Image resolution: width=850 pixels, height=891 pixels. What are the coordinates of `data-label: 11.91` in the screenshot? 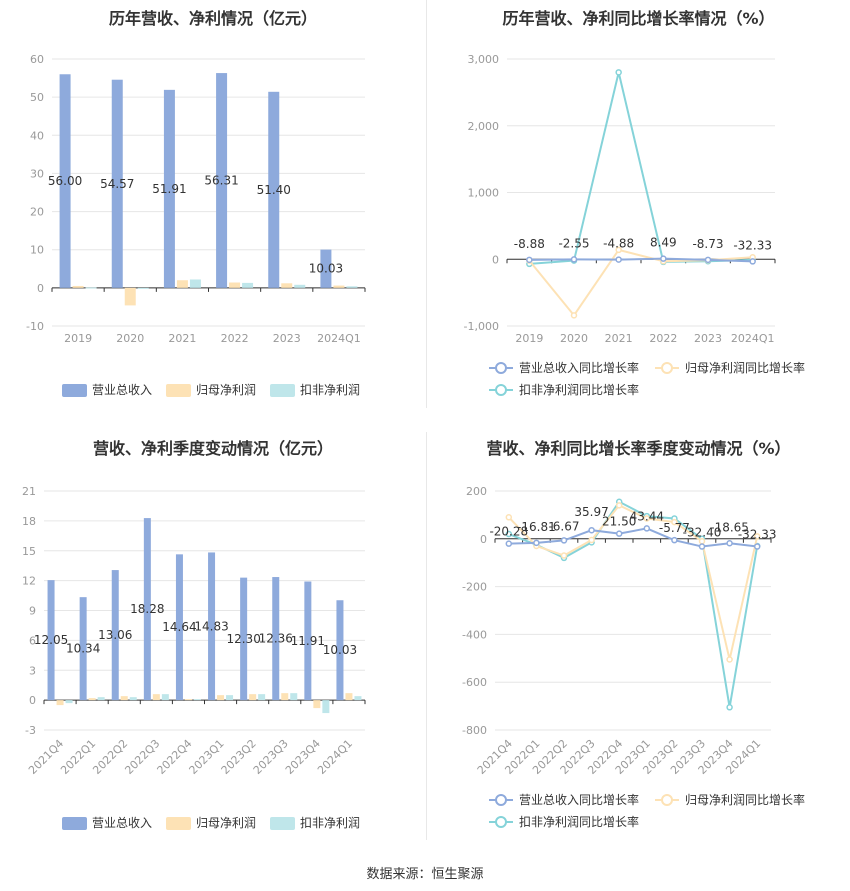 It's located at (308, 641).